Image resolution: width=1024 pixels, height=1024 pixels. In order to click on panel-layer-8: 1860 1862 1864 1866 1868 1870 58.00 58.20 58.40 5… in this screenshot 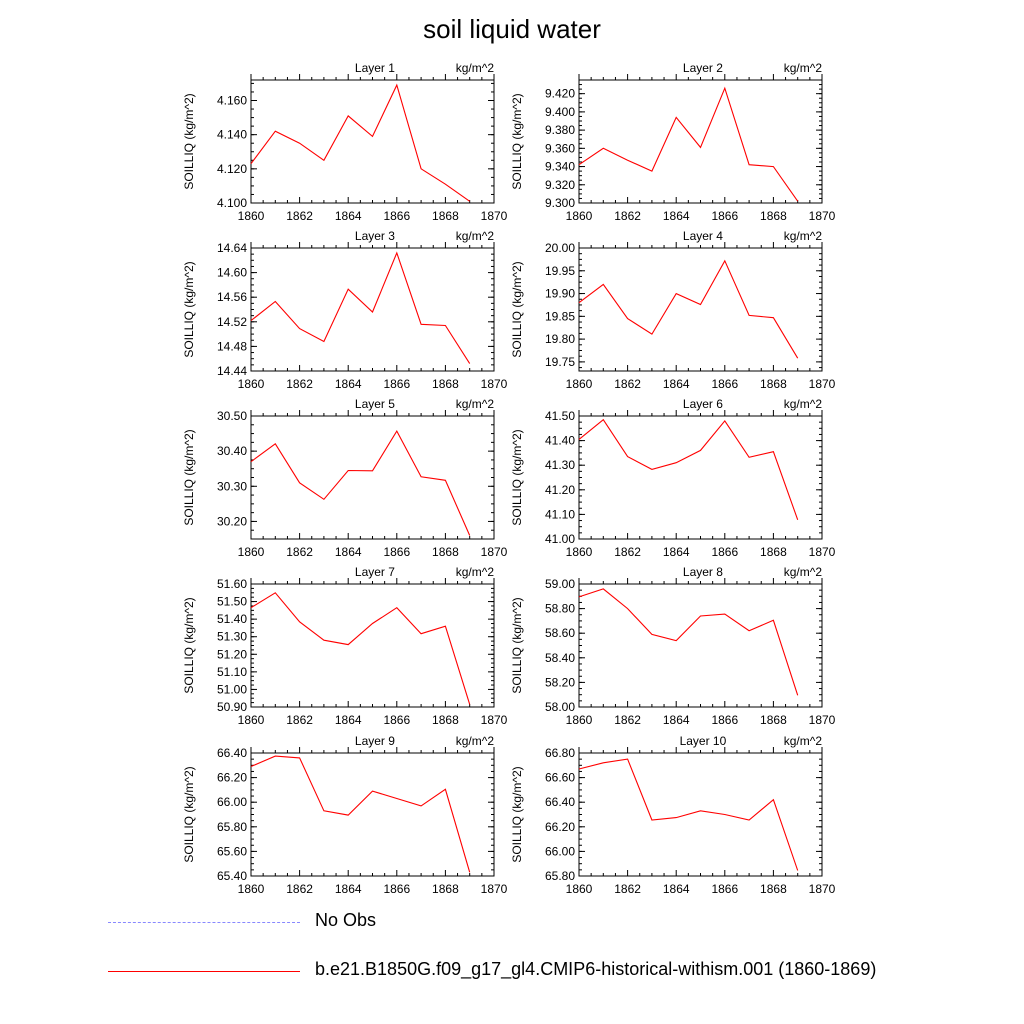, I will do `click(673, 646)`.